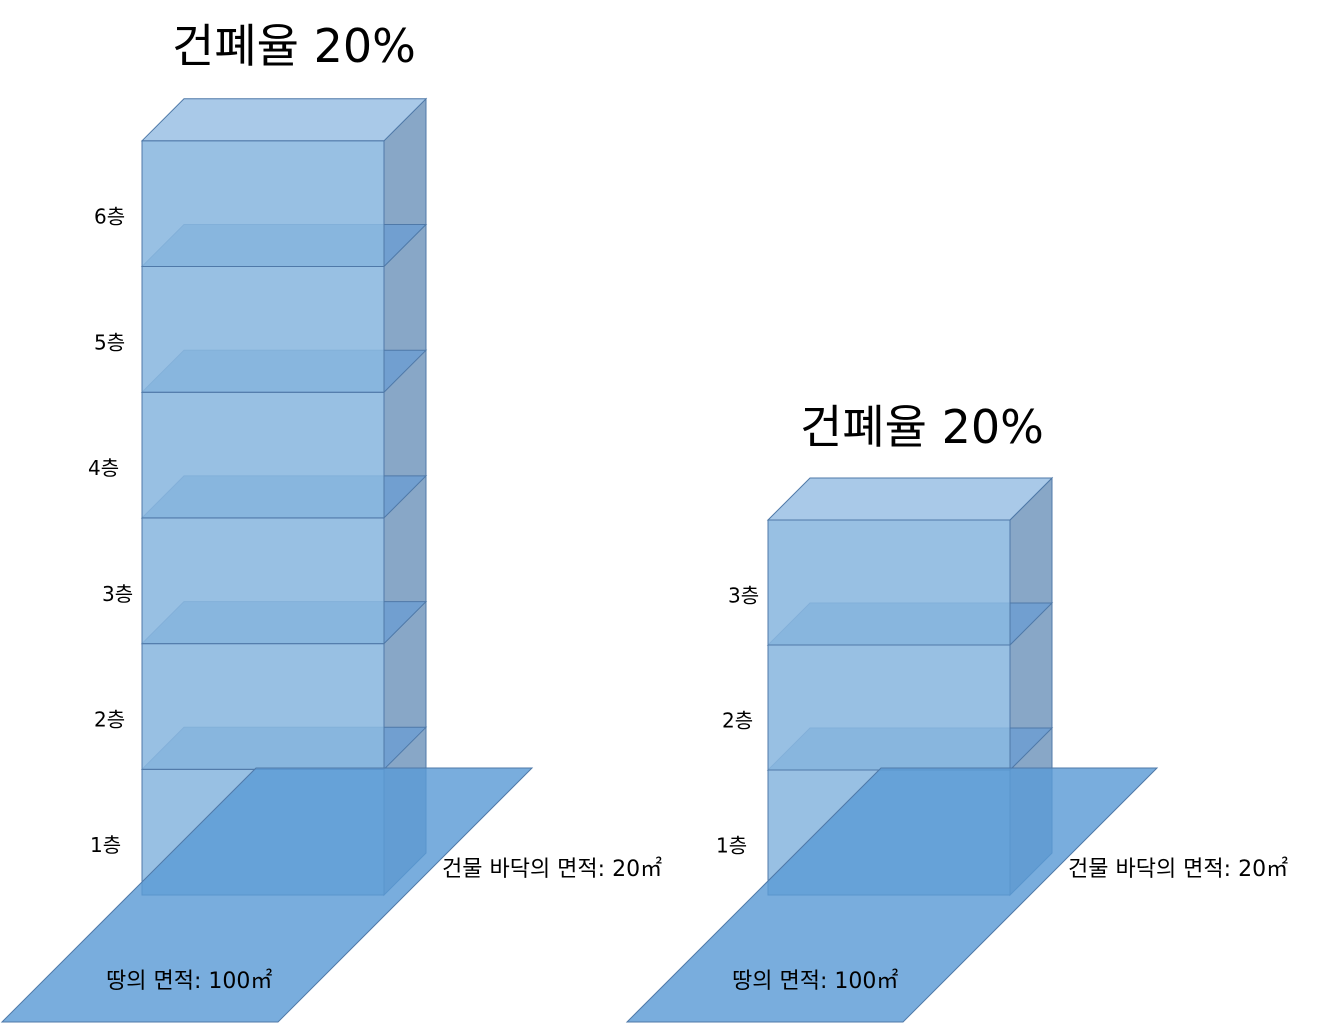  Describe the element at coordinates (294, 46) in the screenshot. I see `left-title: 건폐율 20%` at that location.